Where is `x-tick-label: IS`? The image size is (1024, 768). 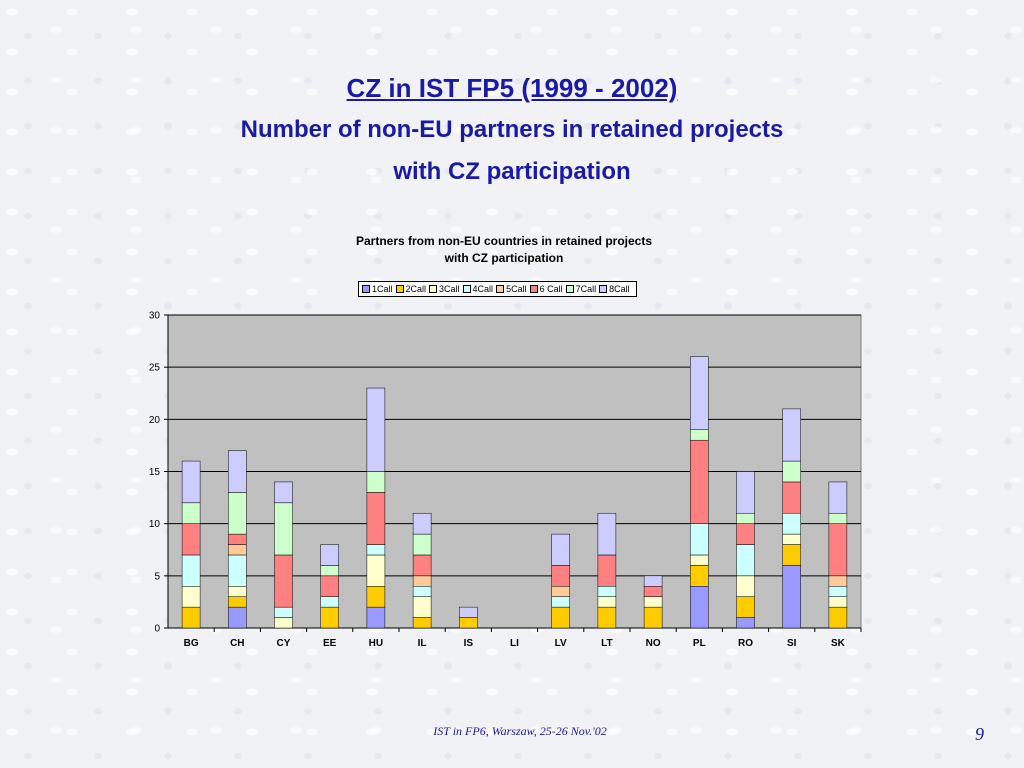
x-tick-label: IS is located at coordinates (469, 643).